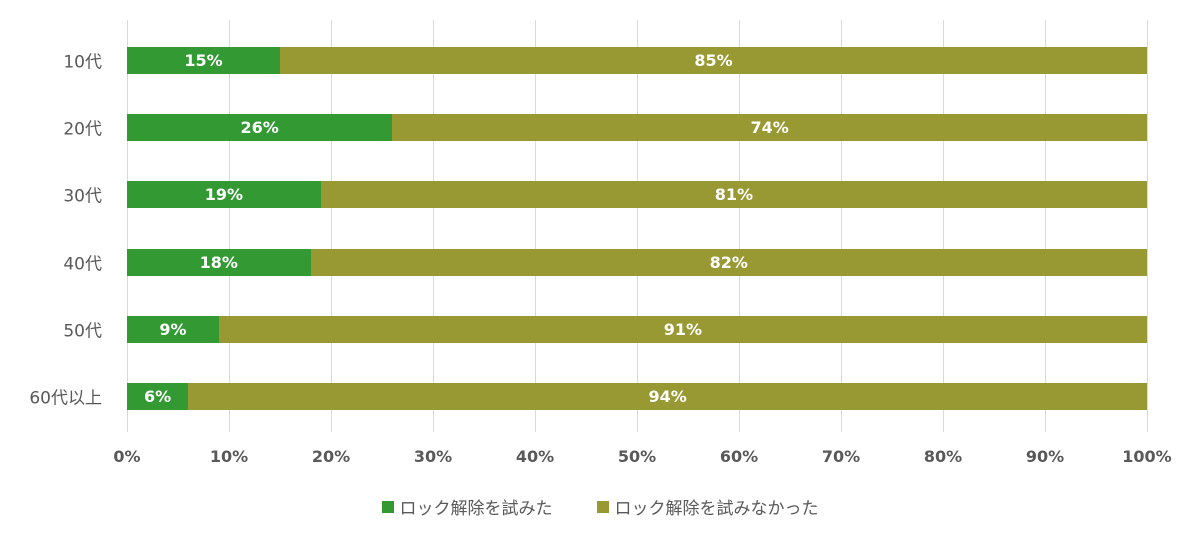  Describe the element at coordinates (82, 62) in the screenshot. I see `category-label: 10代` at that location.